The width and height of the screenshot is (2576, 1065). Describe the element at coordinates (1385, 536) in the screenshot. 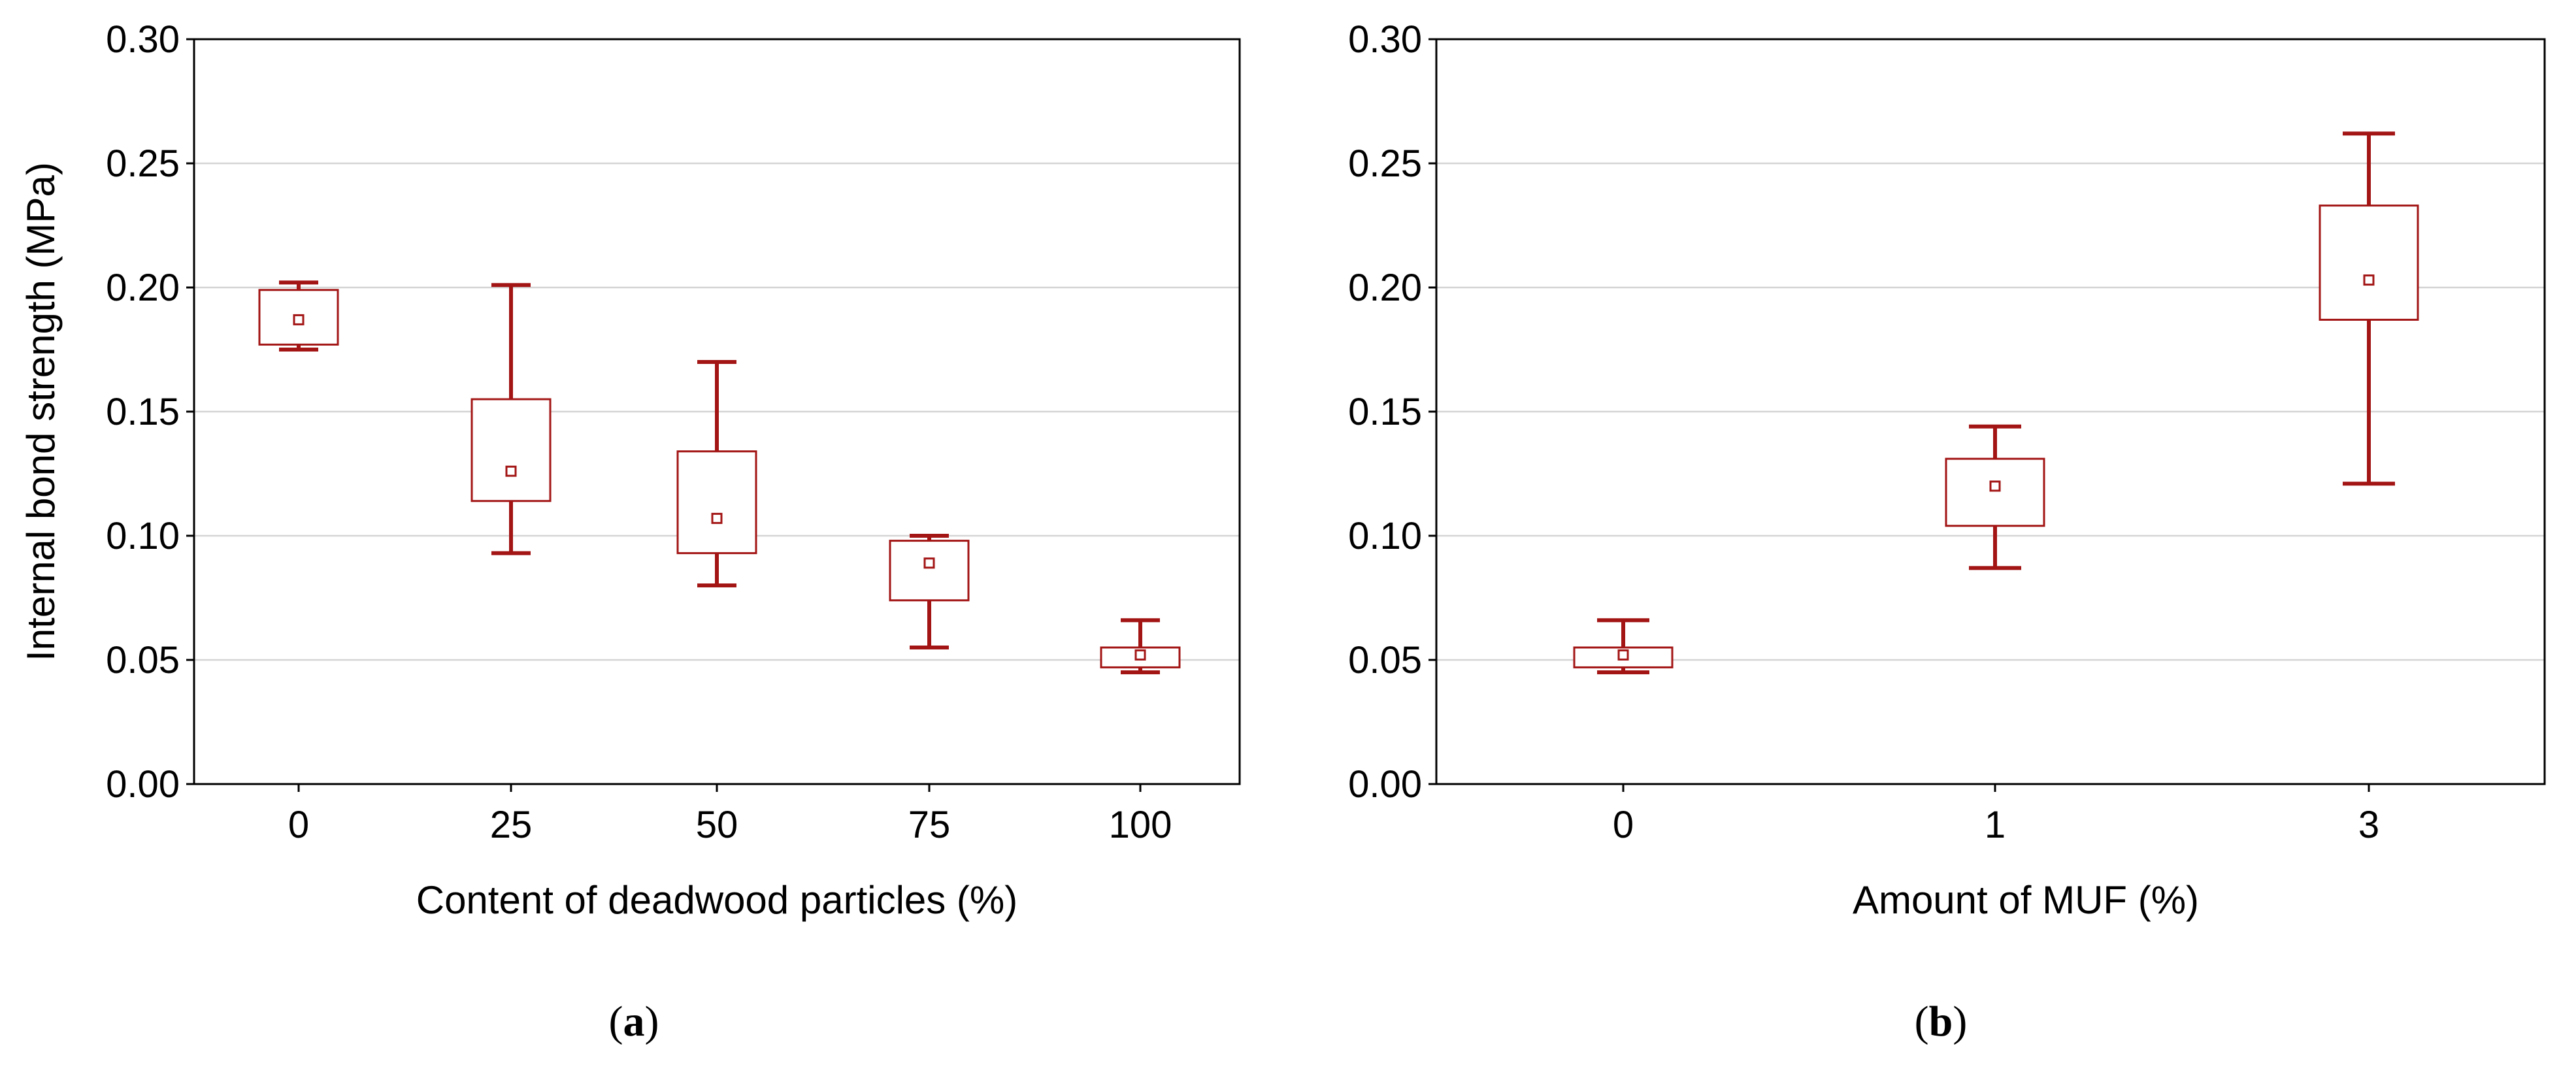

I see `y-tick-label-b-2: 0.10` at that location.